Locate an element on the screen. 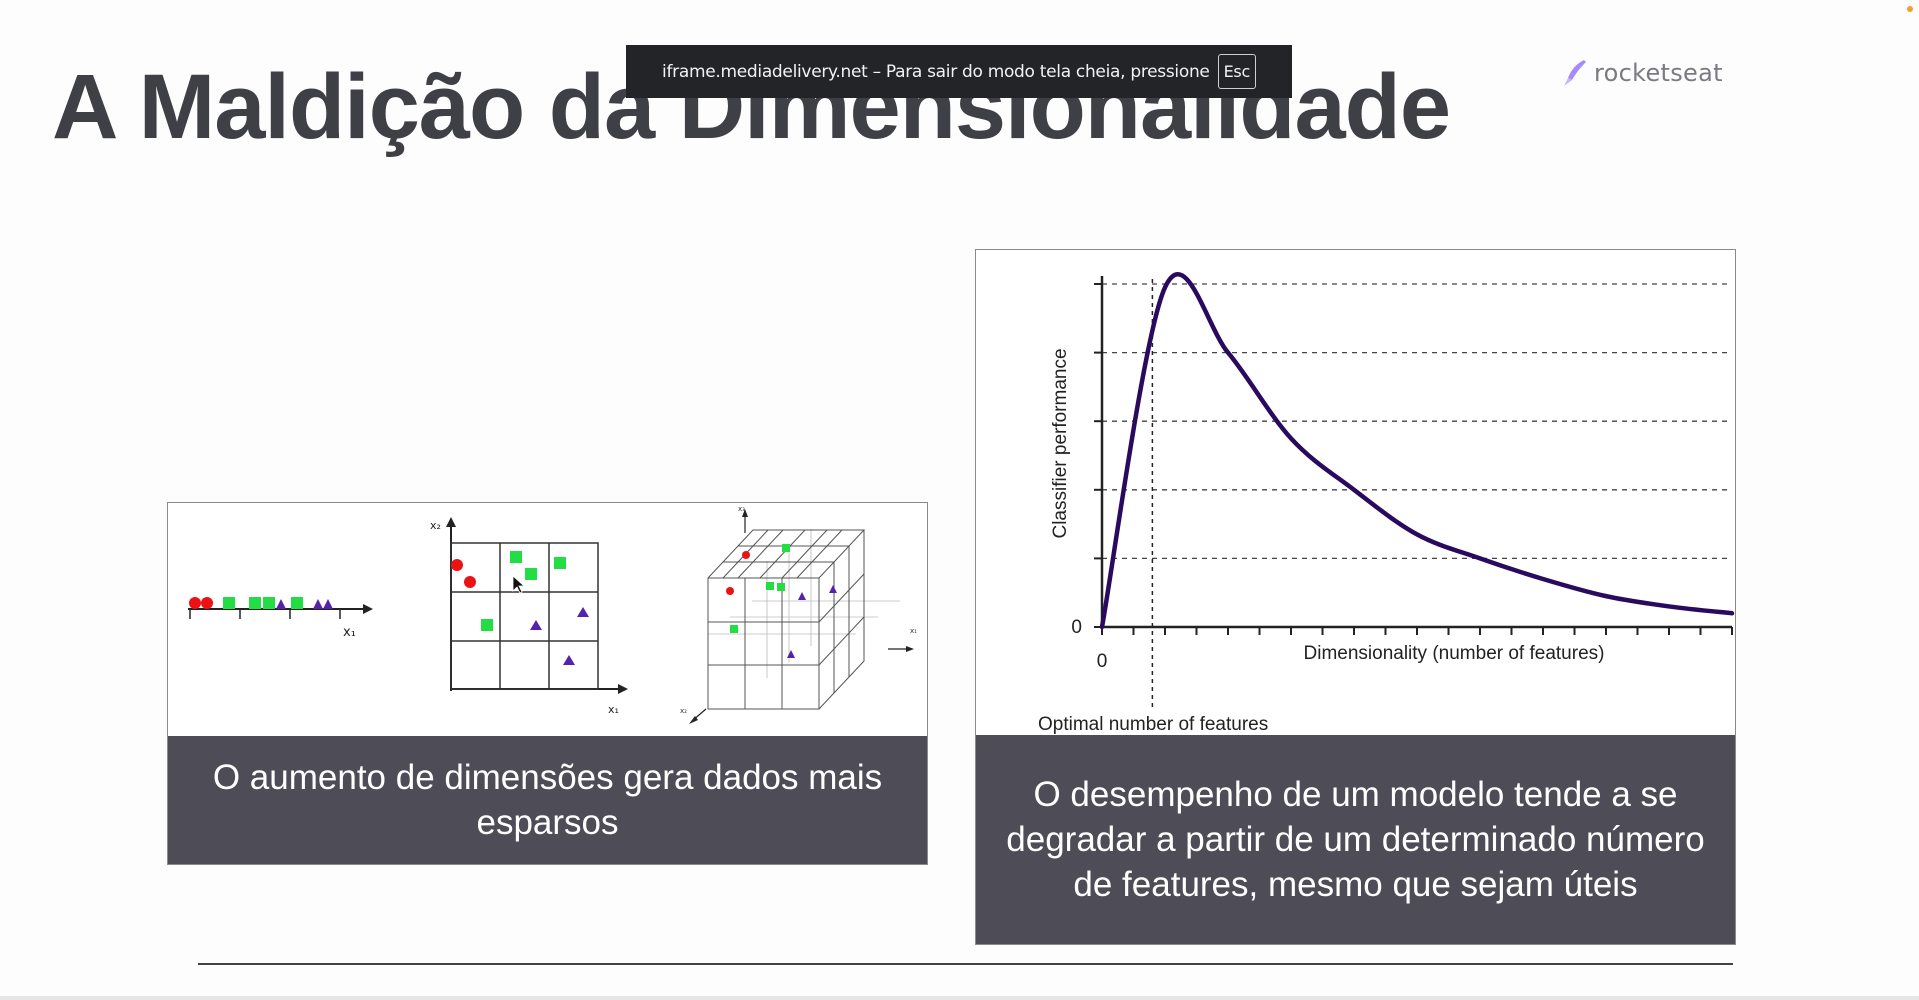  bottom-divider is located at coordinates (965, 964).